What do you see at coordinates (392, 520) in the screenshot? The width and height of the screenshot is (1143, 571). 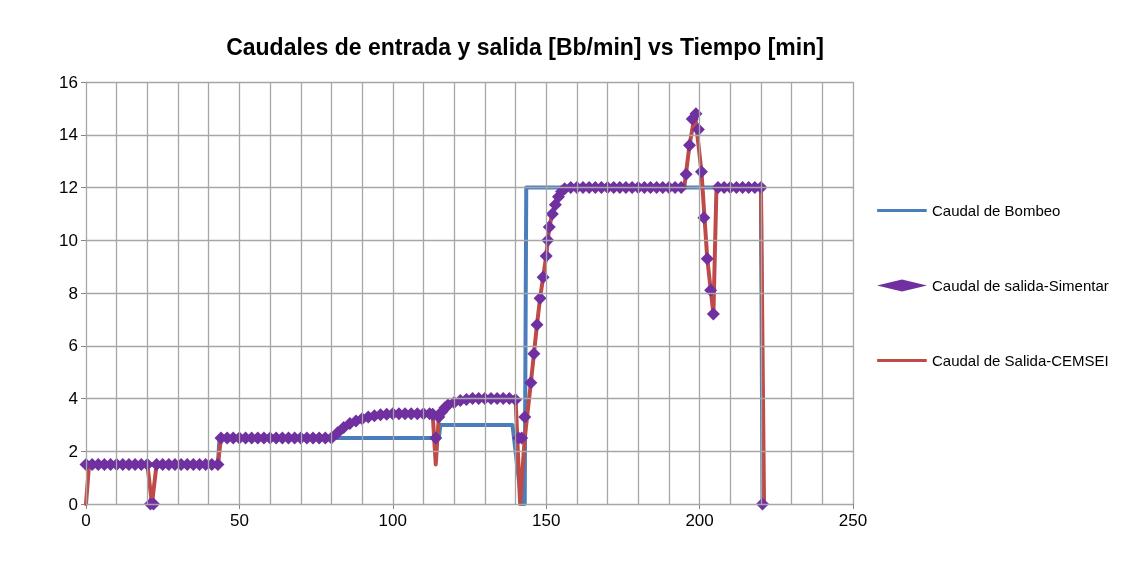 I see `x-tick-label: 100` at bounding box center [392, 520].